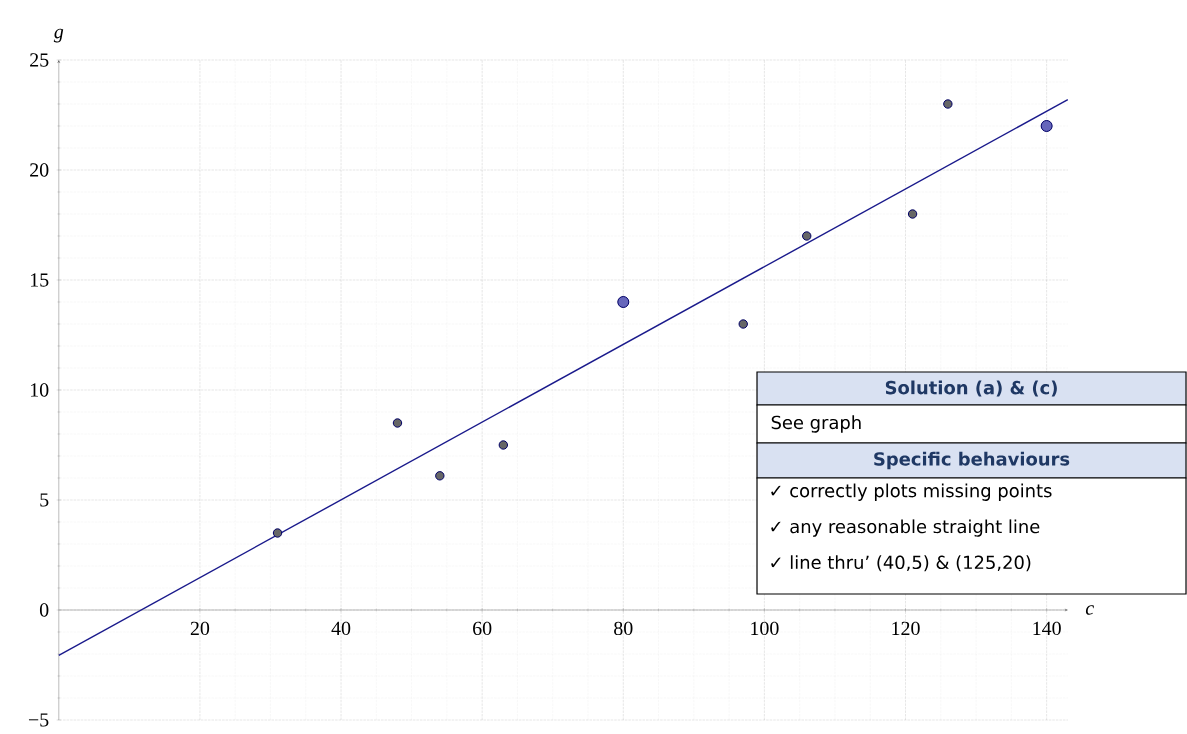 This screenshot has height=734, width=1187. I want to click on y-tick-label: −5, so click(38, 720).